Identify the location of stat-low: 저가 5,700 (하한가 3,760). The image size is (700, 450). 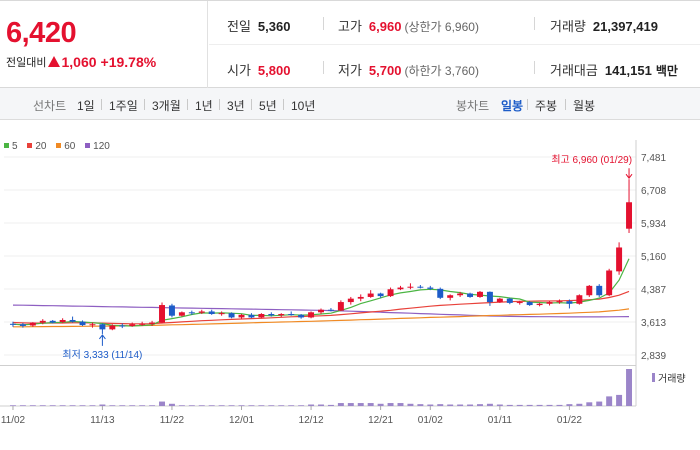
(408, 69).